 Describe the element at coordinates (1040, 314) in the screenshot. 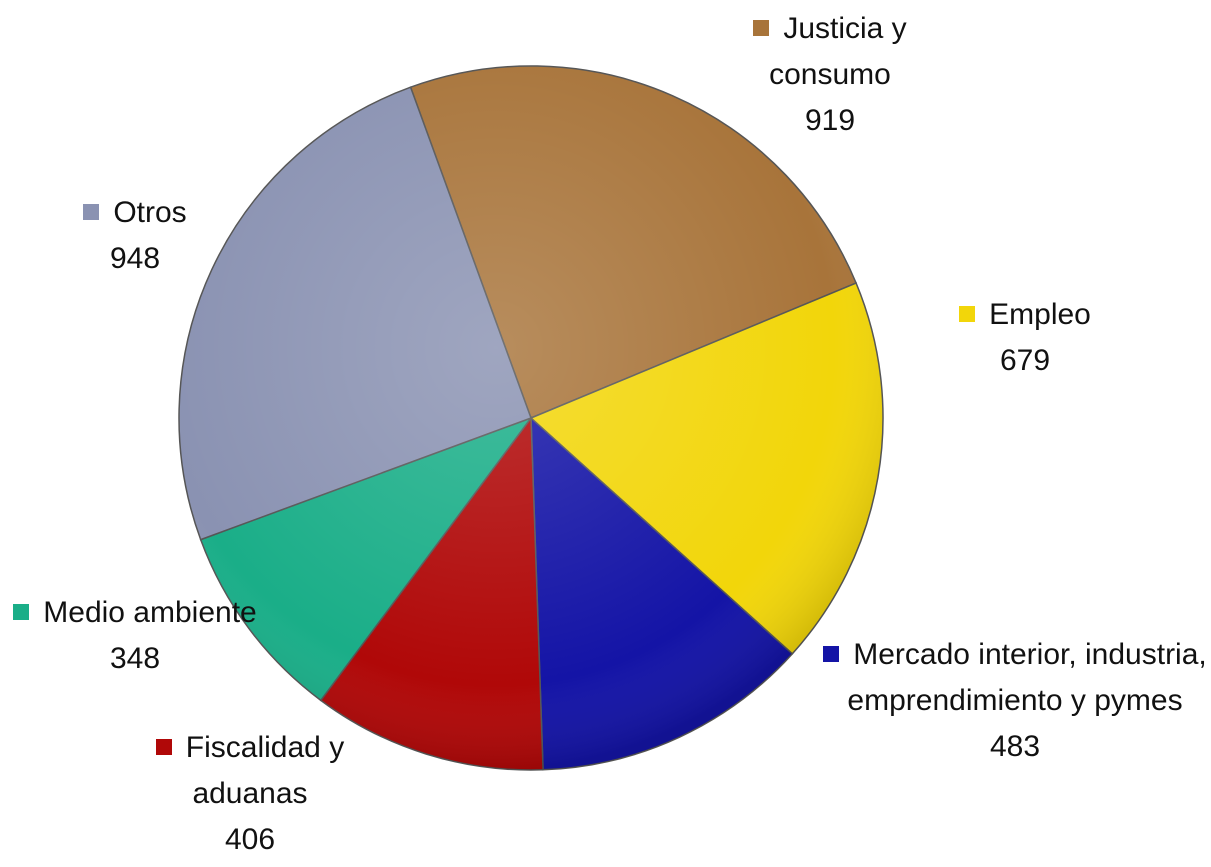

I see `category-name: Empleo` at that location.